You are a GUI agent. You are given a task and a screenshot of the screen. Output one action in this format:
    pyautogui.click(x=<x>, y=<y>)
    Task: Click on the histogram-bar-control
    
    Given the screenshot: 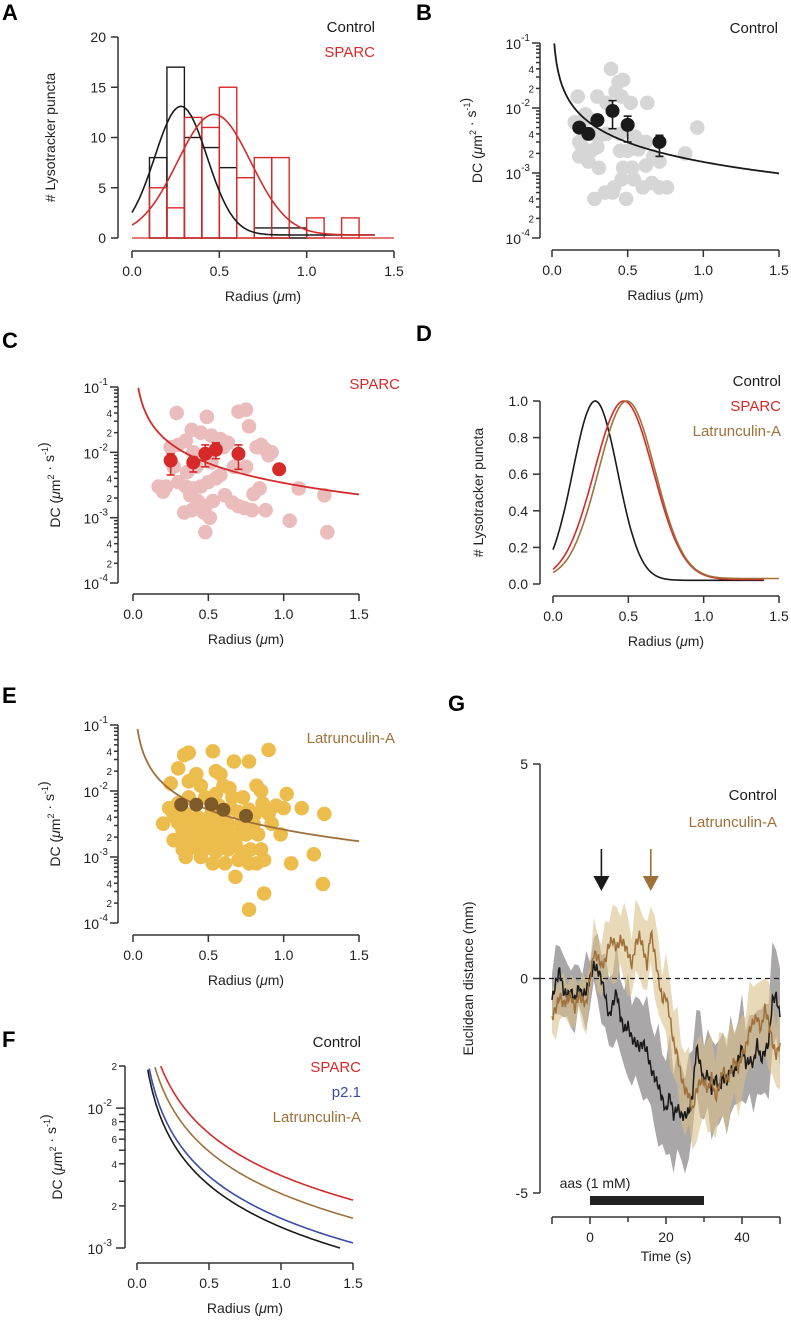 What is the action you would take?
    pyautogui.click(x=280, y=233)
    